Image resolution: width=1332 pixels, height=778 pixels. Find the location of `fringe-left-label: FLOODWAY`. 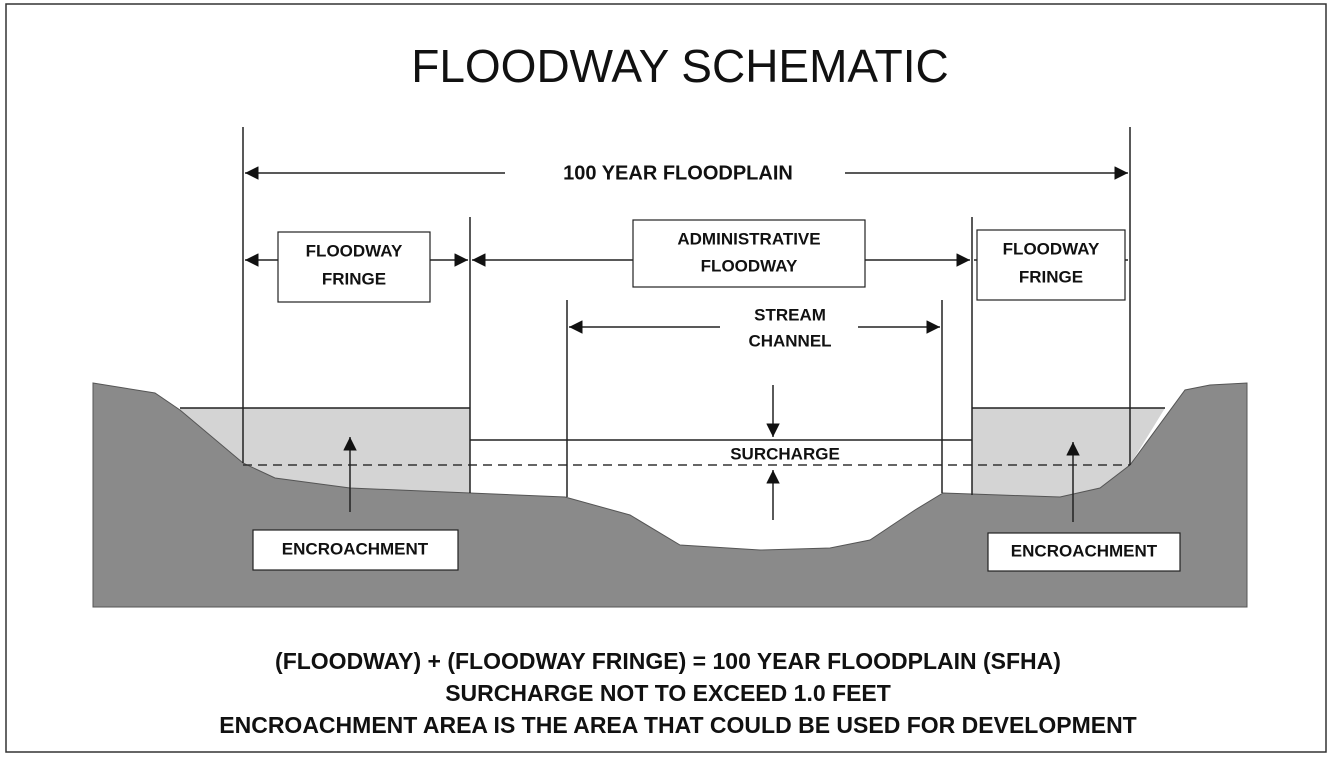

fringe-left-label: FLOODWAY is located at coordinates (354, 250).